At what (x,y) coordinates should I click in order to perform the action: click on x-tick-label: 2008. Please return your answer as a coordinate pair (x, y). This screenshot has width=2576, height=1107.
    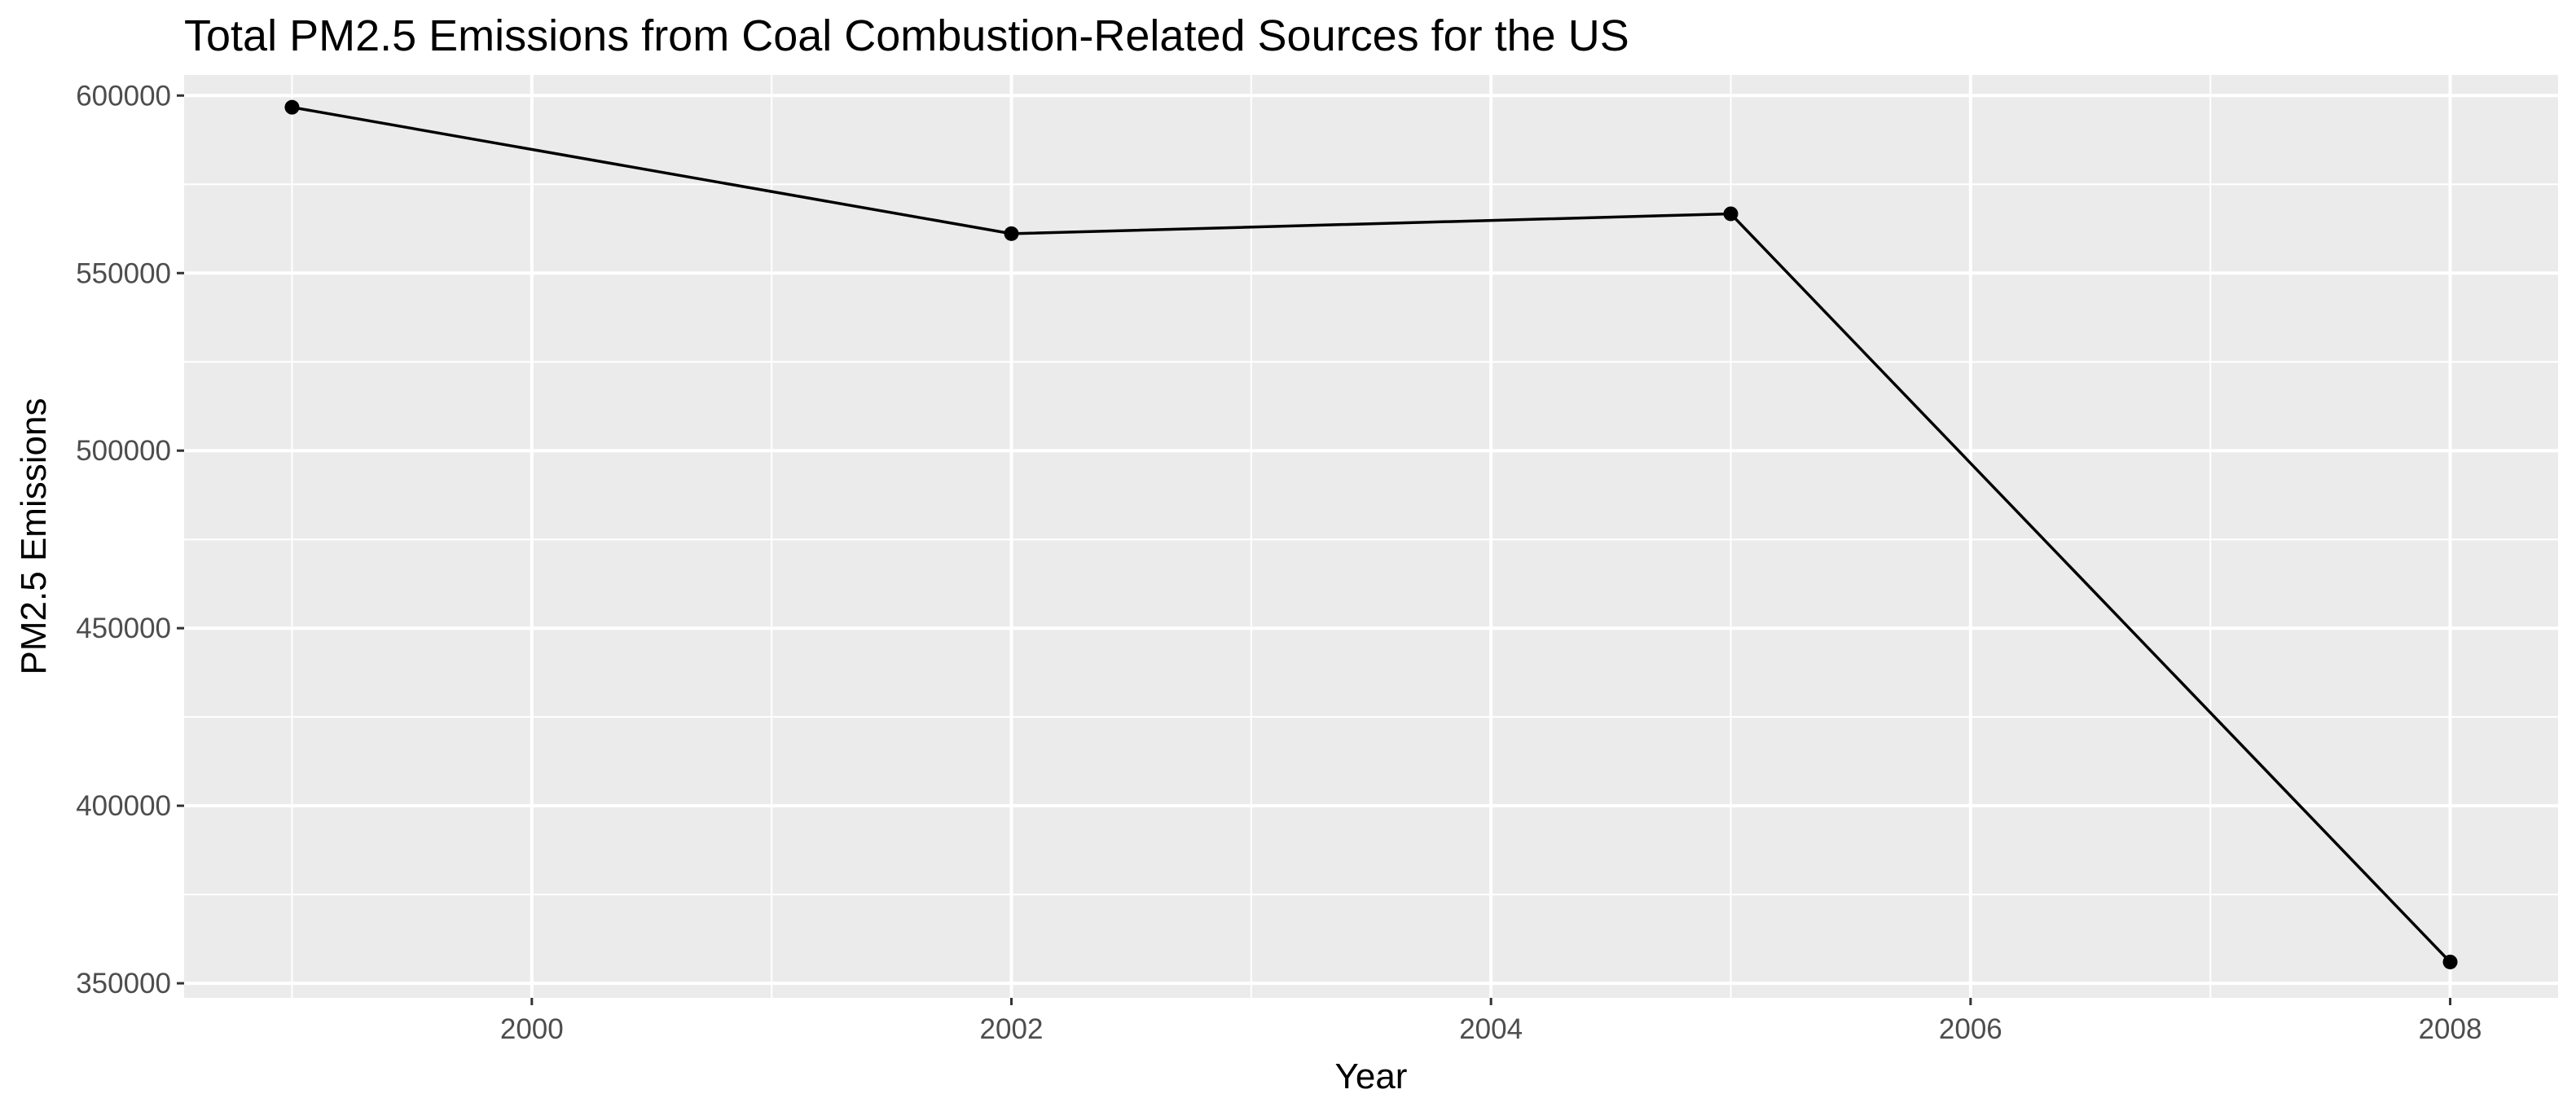
    Looking at the image, I should click on (2450, 1029).